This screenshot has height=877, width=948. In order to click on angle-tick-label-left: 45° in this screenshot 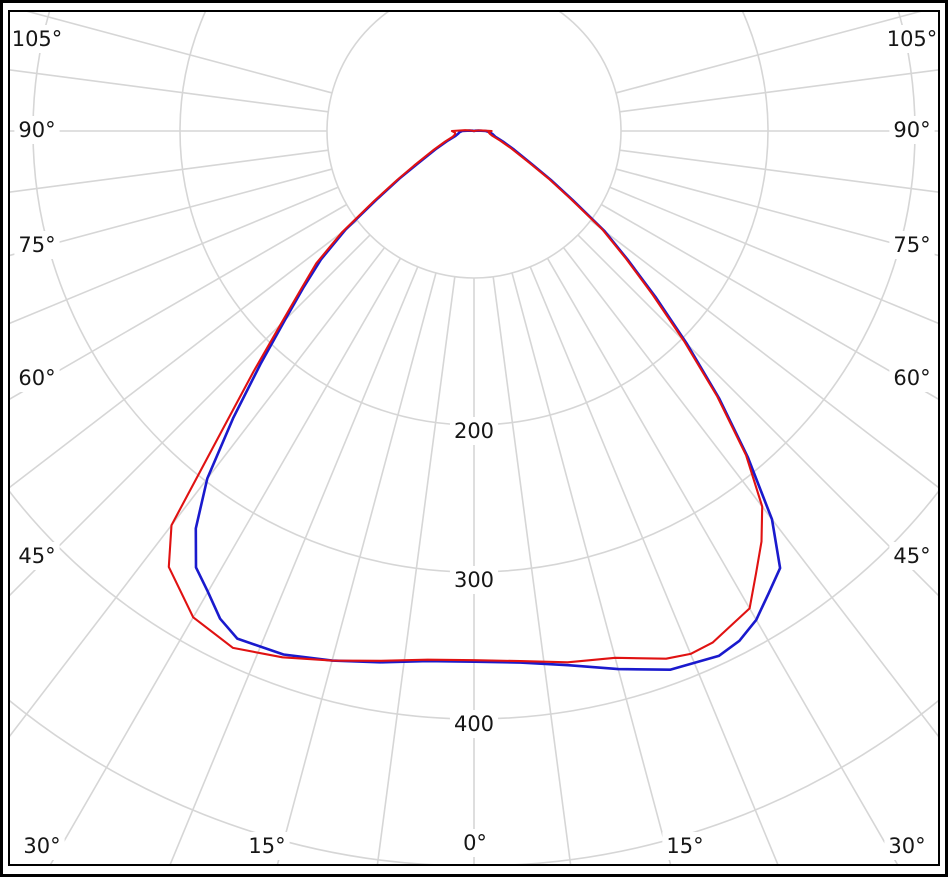, I will do `click(36, 556)`.